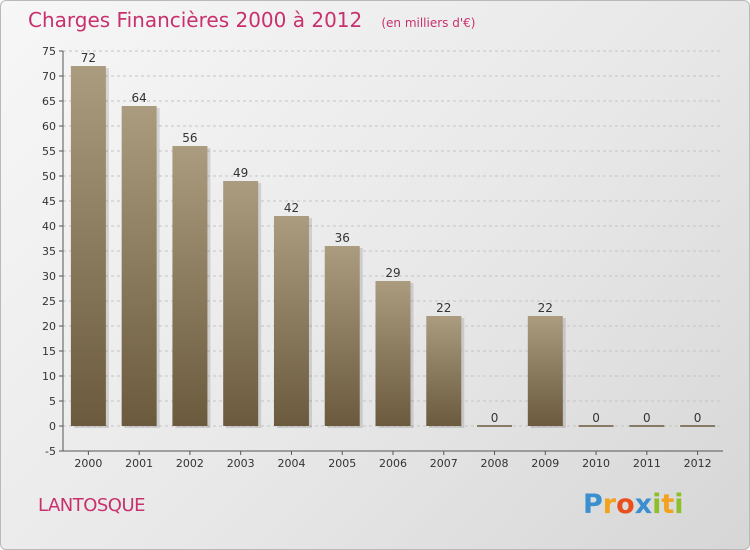 This screenshot has height=550, width=750. Describe the element at coordinates (668, 504) in the screenshot. I see `logo-letter: t` at that location.